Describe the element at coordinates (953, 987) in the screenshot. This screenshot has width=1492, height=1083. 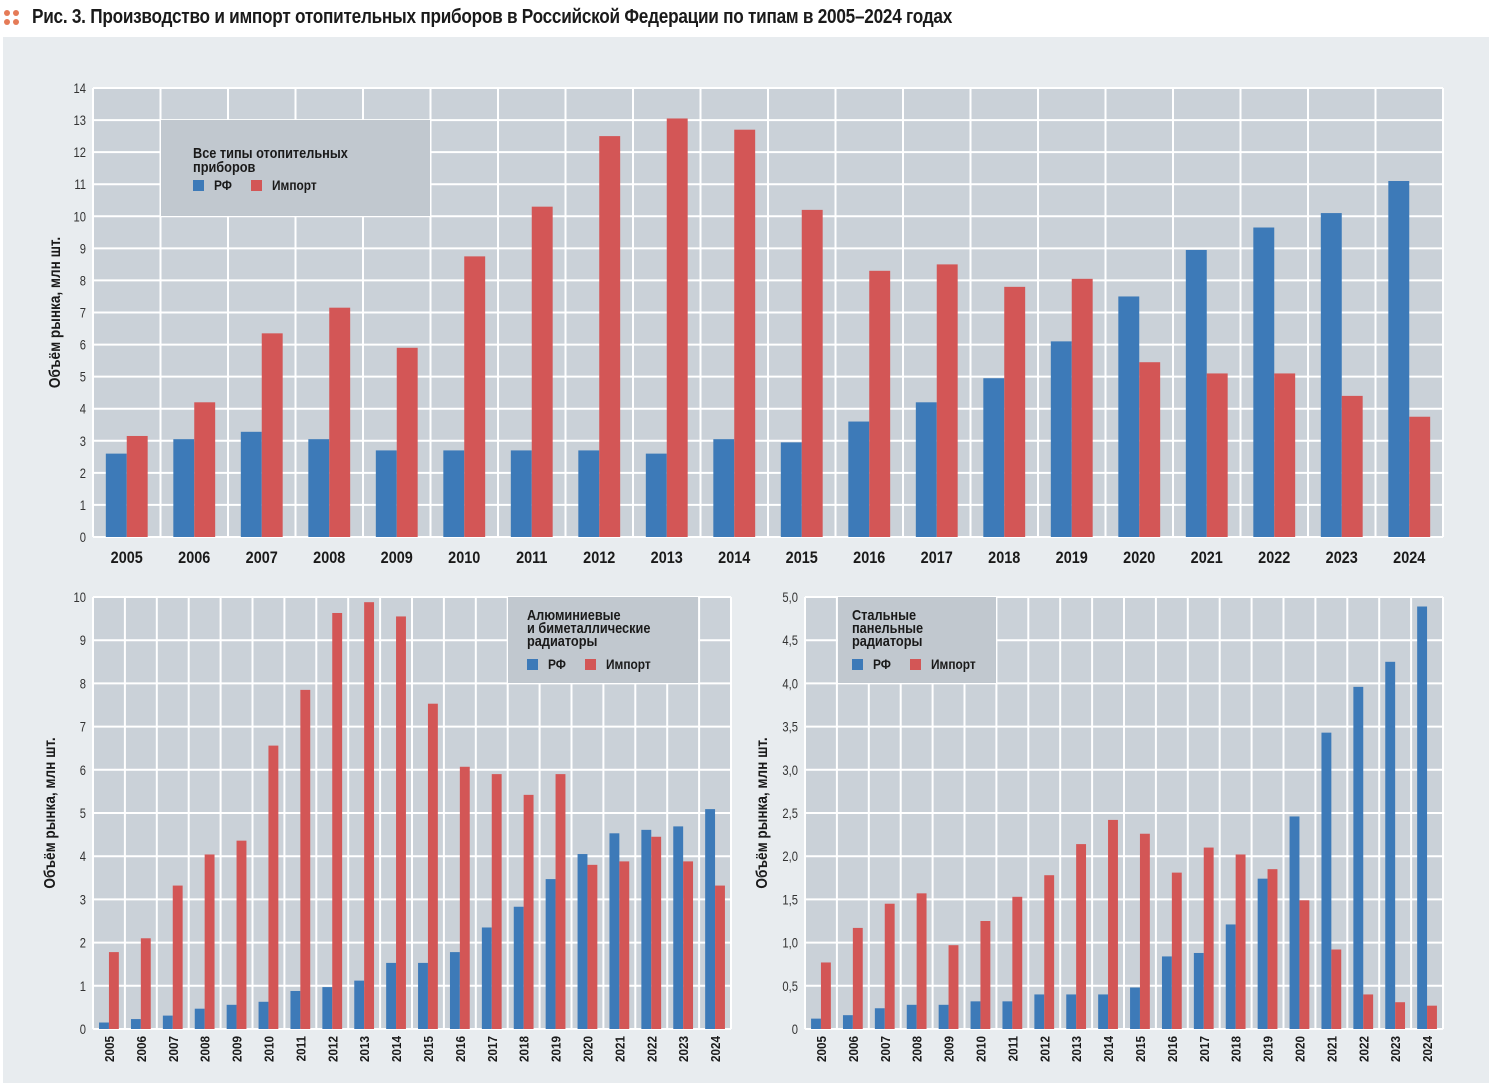
I see `bar-import-2009` at that location.